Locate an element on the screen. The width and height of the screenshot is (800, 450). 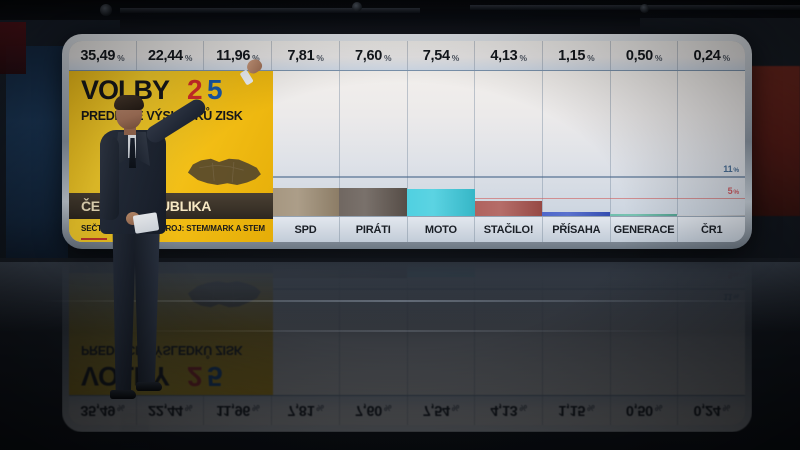
bar-stailo is located at coordinates (508, 208).